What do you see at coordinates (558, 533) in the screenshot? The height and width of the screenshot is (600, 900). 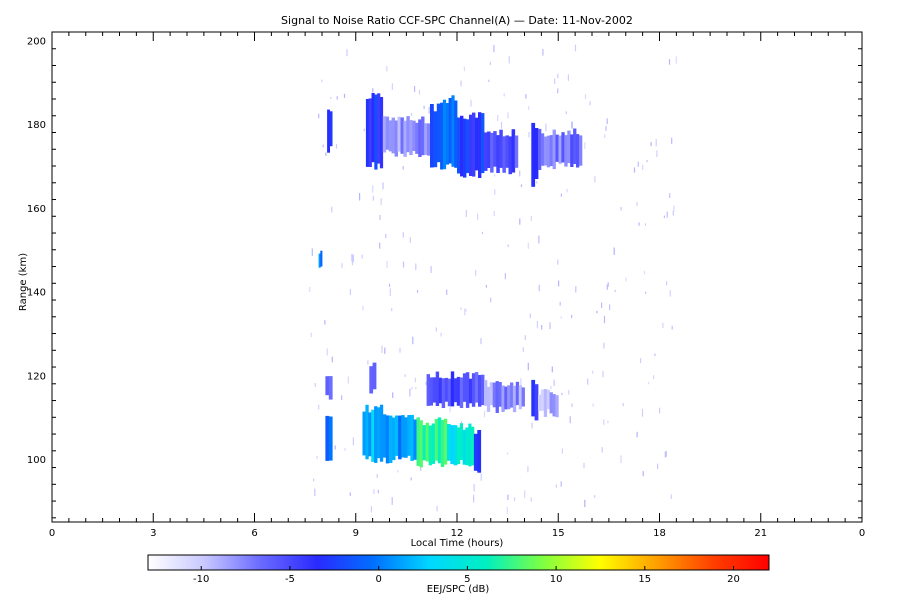 I see `x-tick-label: 15` at bounding box center [558, 533].